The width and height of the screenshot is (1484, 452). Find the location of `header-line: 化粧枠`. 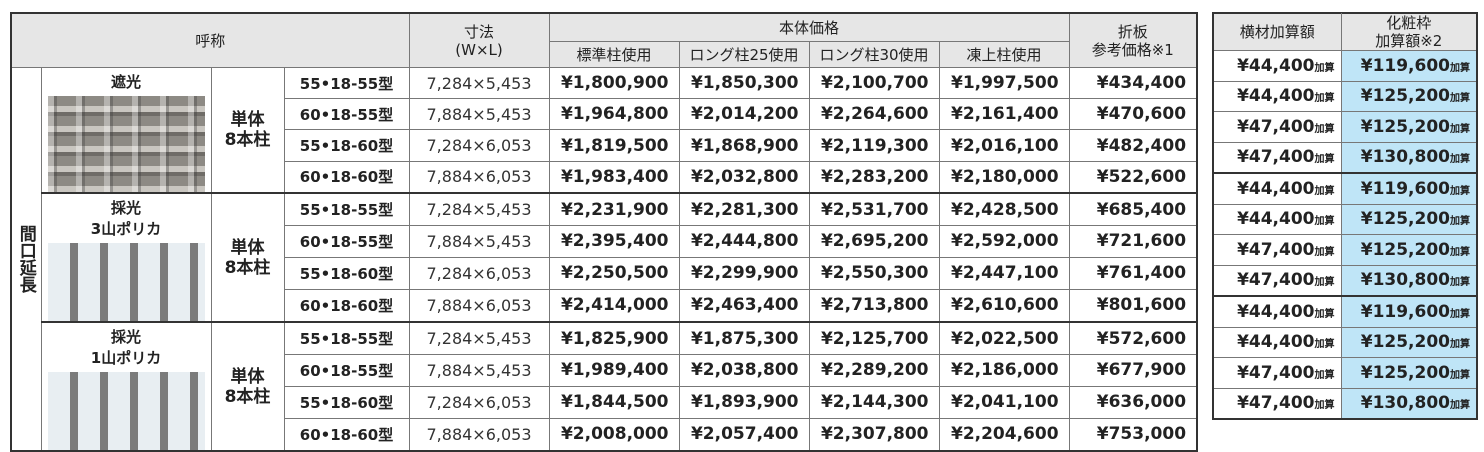

header-line: 化粧枠 is located at coordinates (1409, 23).